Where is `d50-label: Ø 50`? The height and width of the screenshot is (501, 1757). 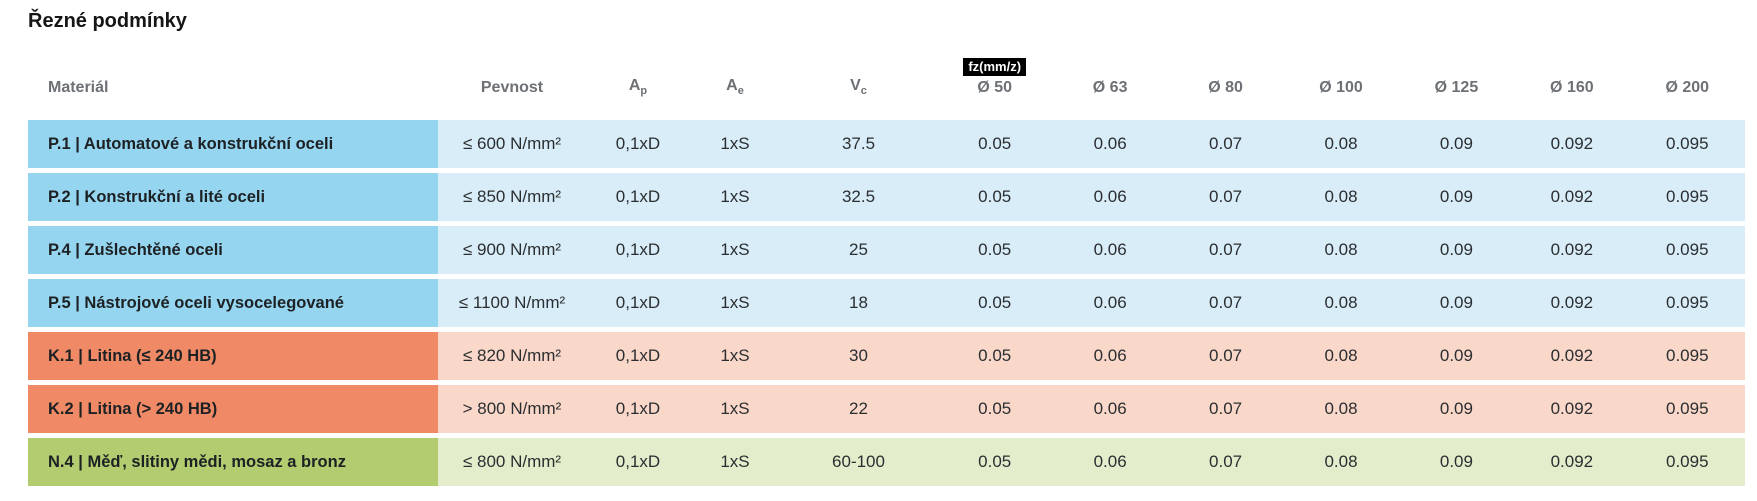 d50-label: Ø 50 is located at coordinates (995, 88).